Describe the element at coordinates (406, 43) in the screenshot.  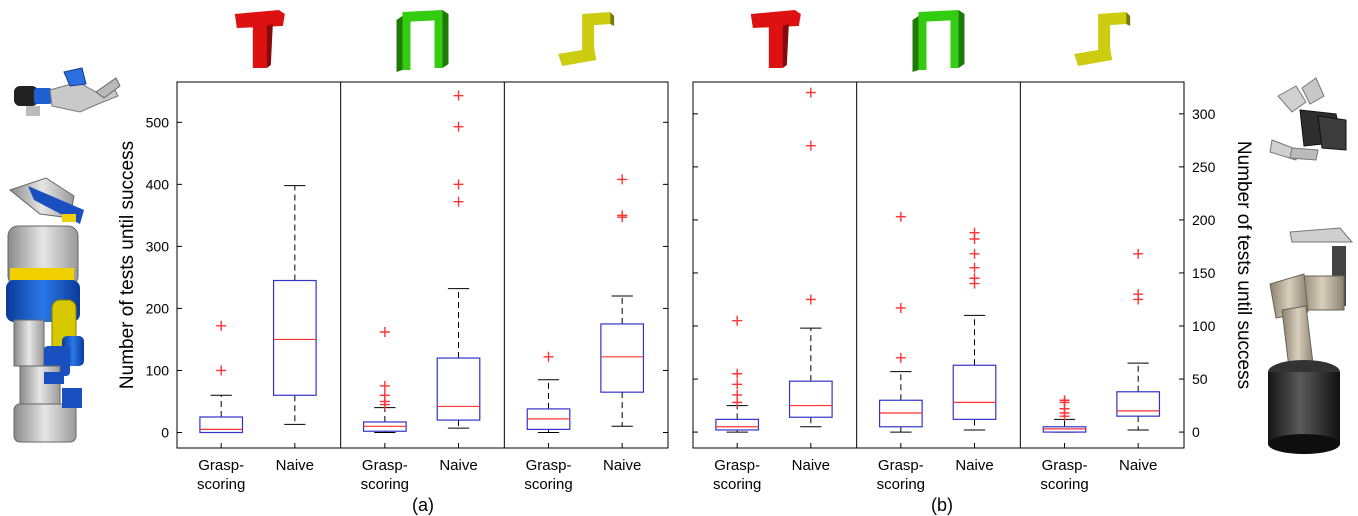
I see `pi-shape-left-leg` at that location.